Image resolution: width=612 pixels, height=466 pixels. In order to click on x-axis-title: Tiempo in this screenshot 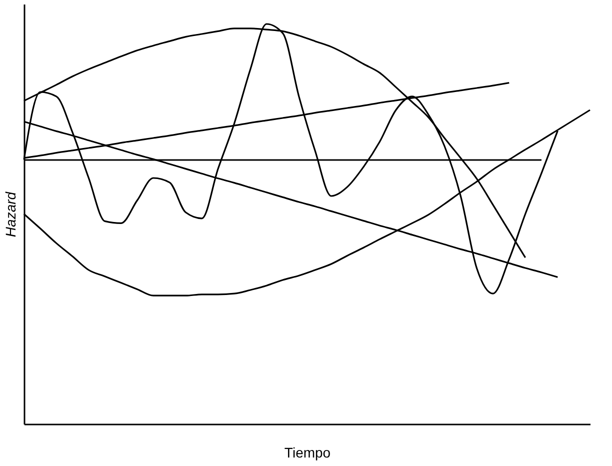, I will do `click(307, 452)`.